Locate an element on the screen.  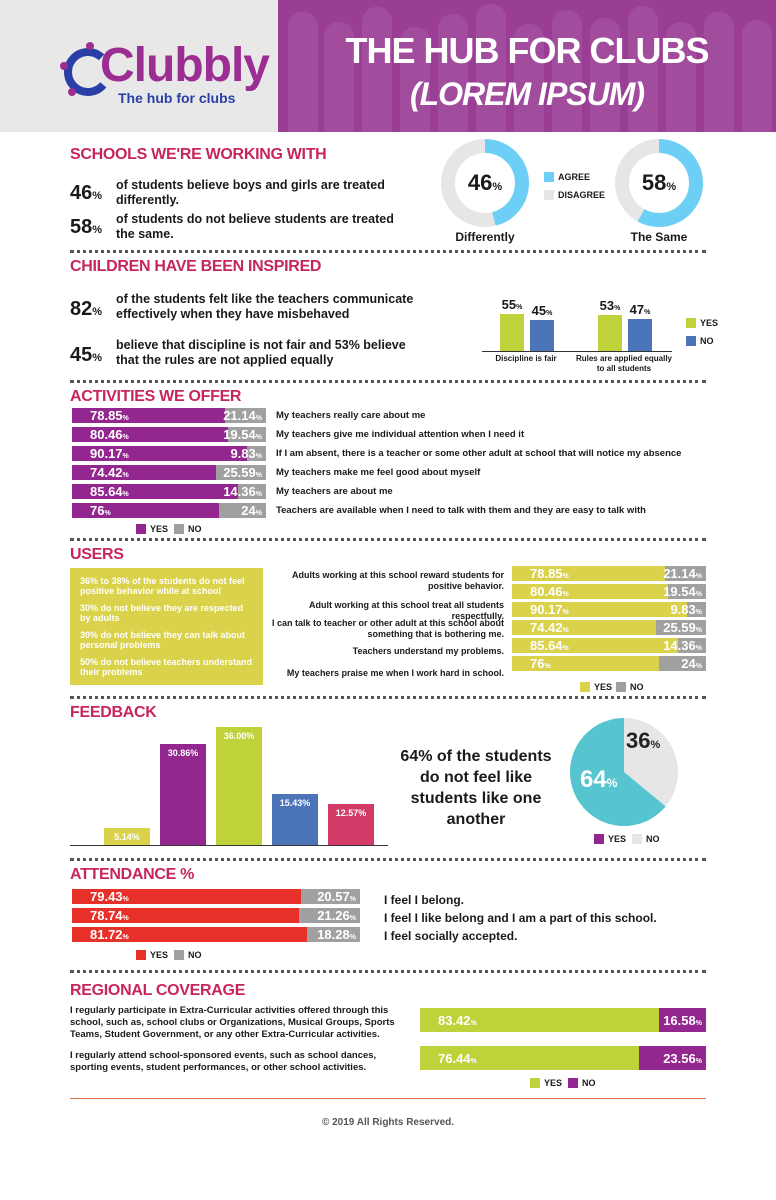
activities-legend-no: NO is located at coordinates (188, 529).